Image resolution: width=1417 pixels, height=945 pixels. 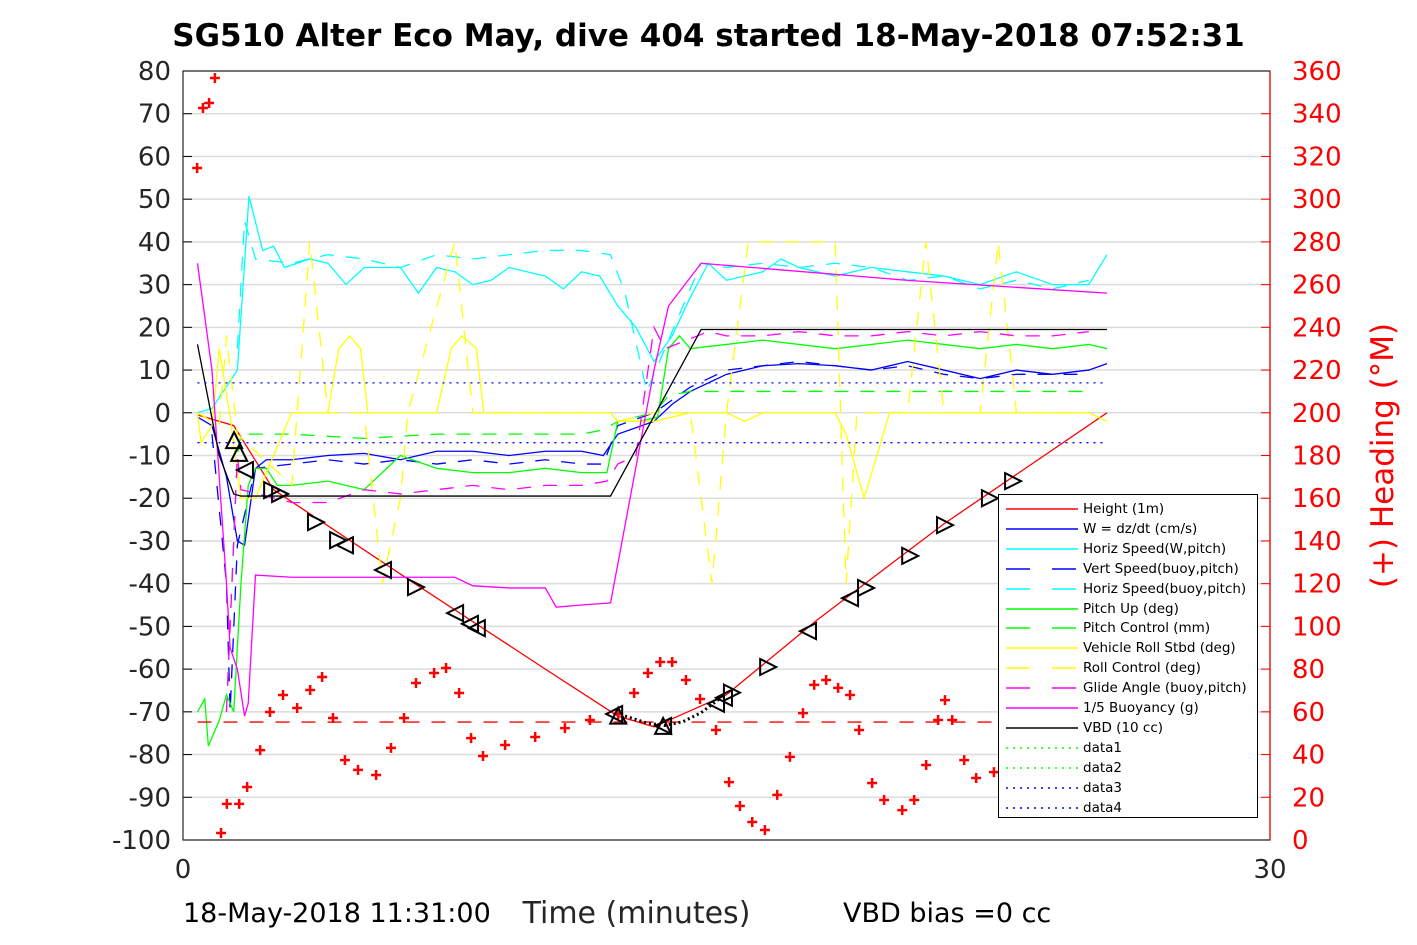 I want to click on y-right-tick-label: 340, so click(x=1317, y=115).